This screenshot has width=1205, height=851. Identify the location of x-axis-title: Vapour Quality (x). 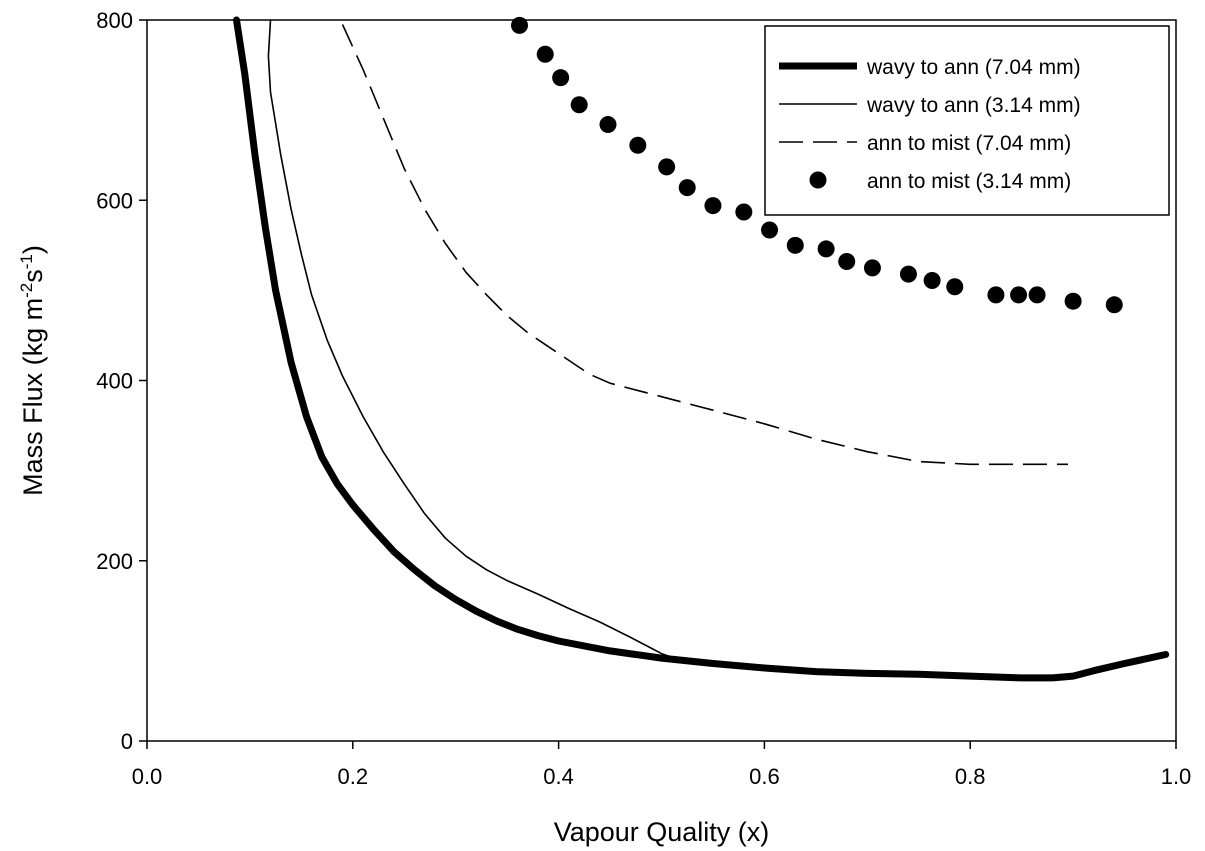
(662, 832).